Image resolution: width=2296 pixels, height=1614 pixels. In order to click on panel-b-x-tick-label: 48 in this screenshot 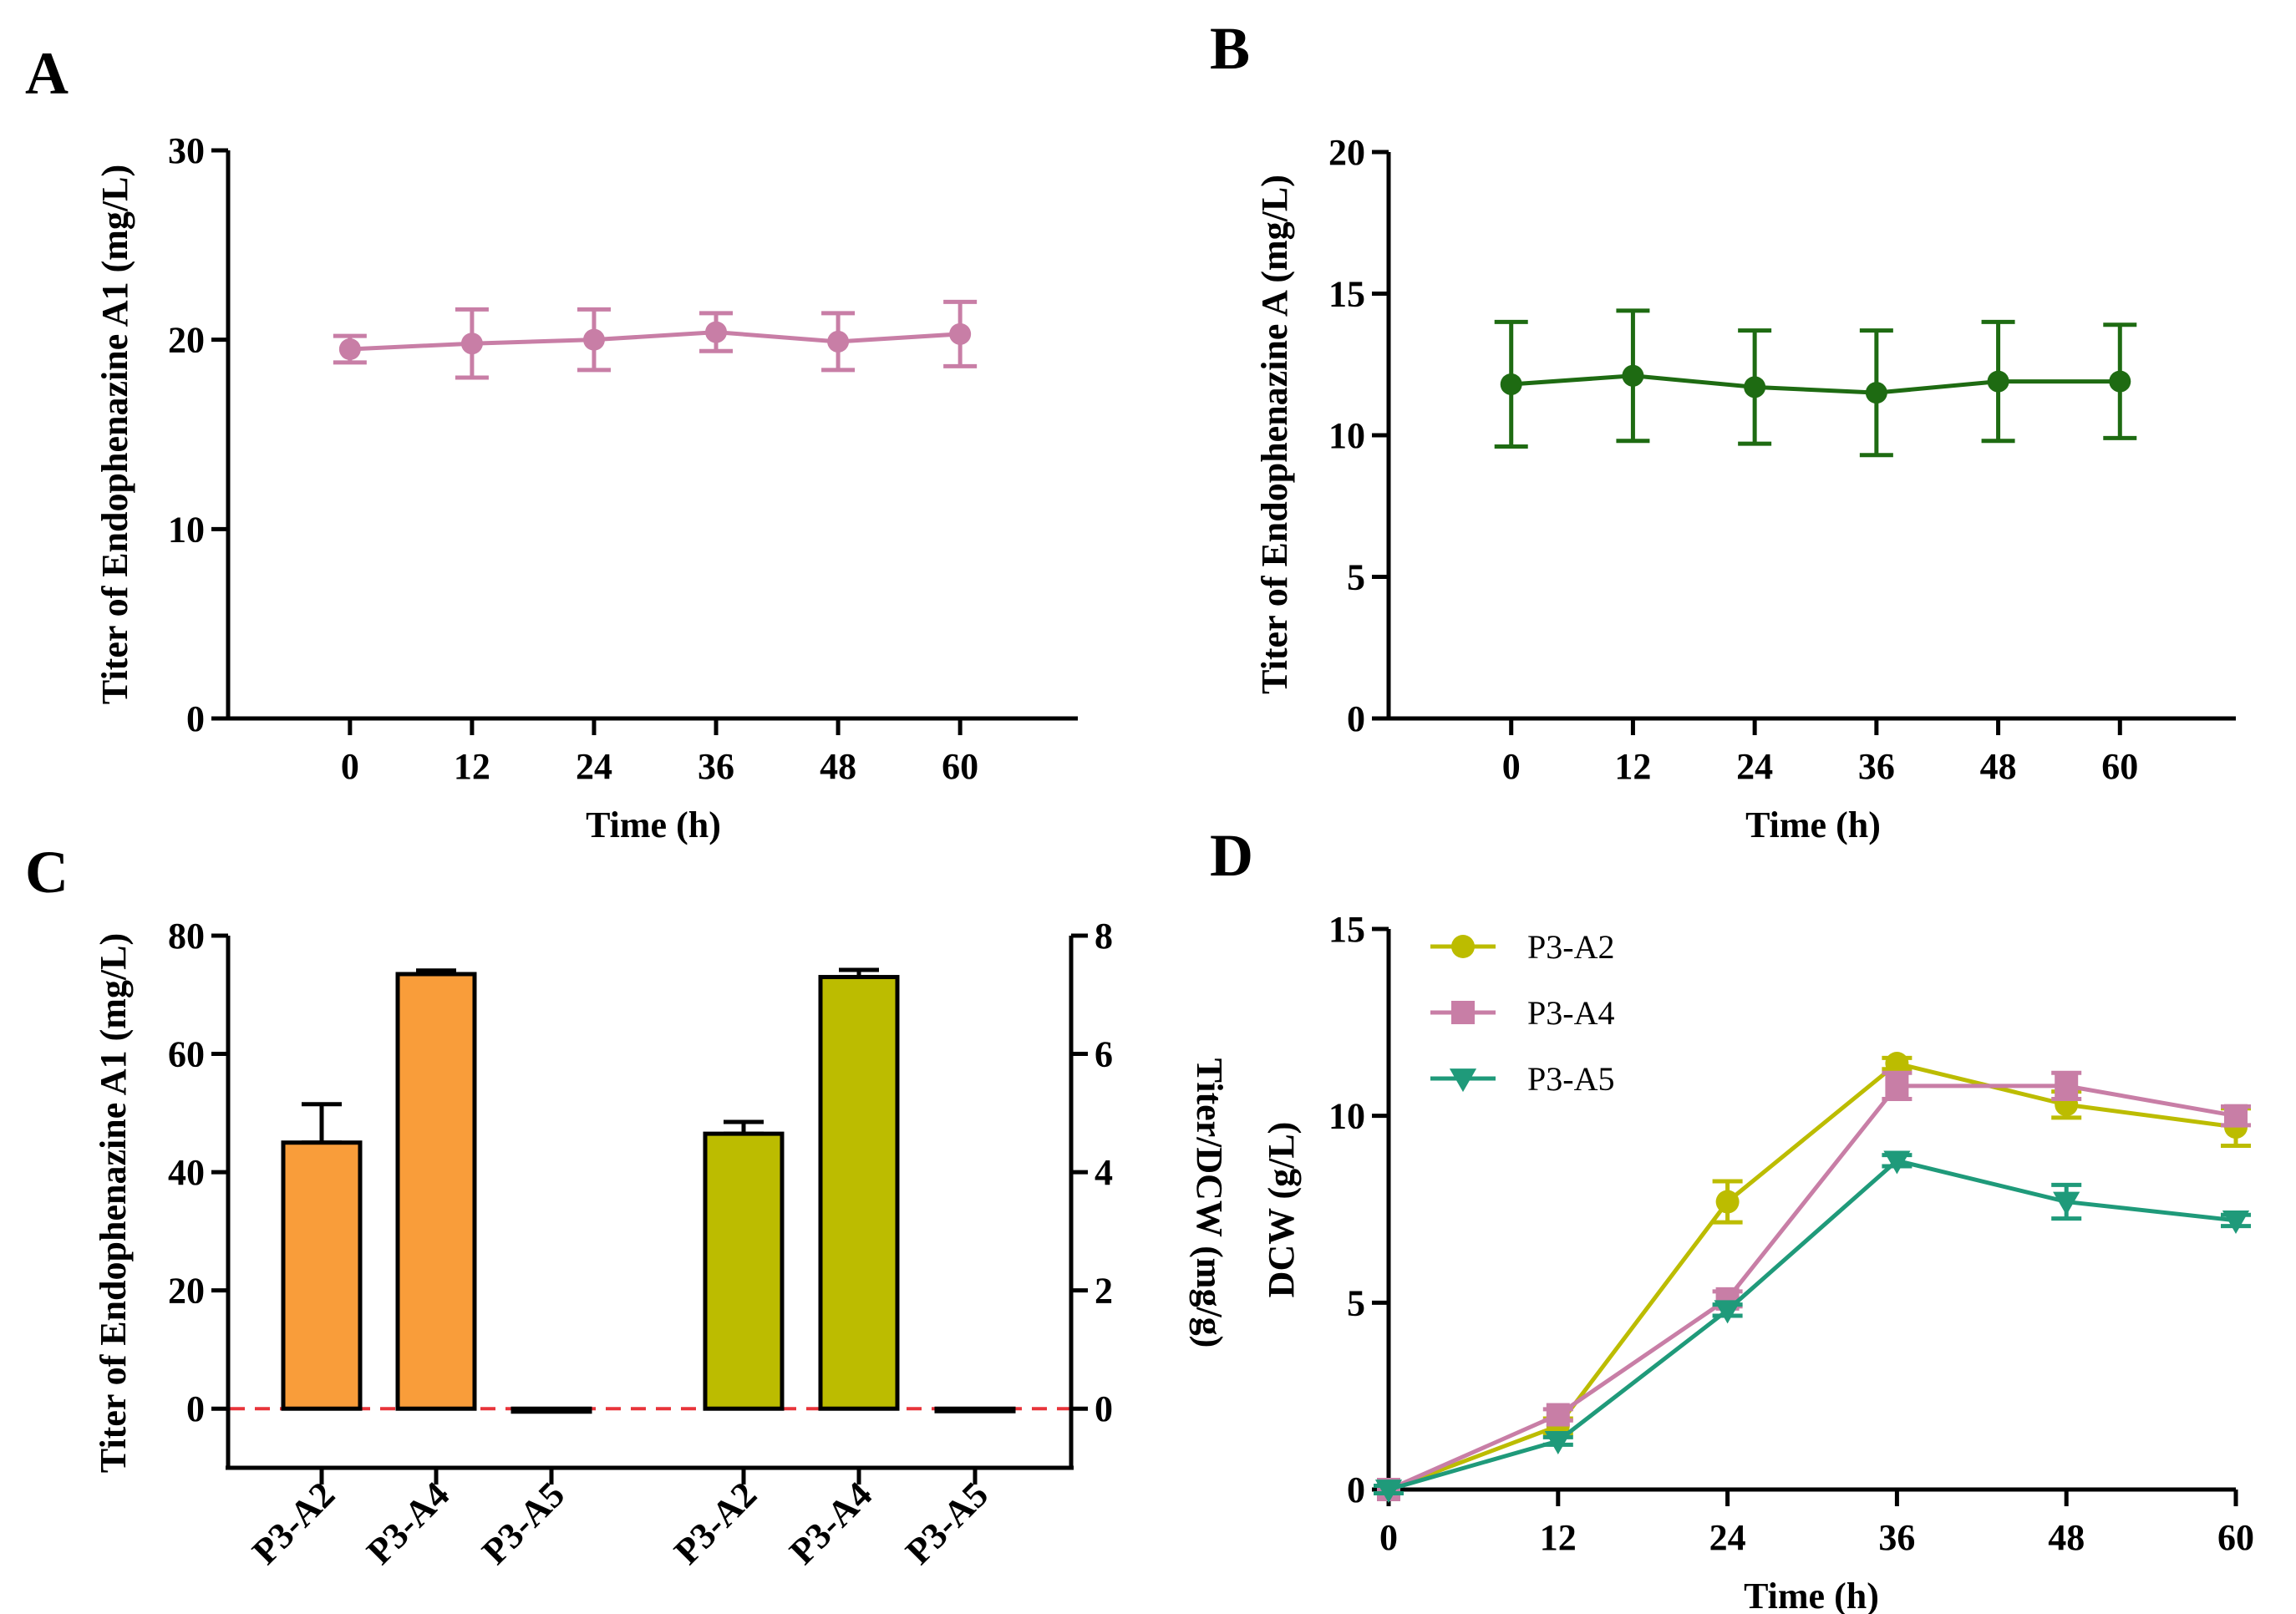, I will do `click(1999, 767)`.